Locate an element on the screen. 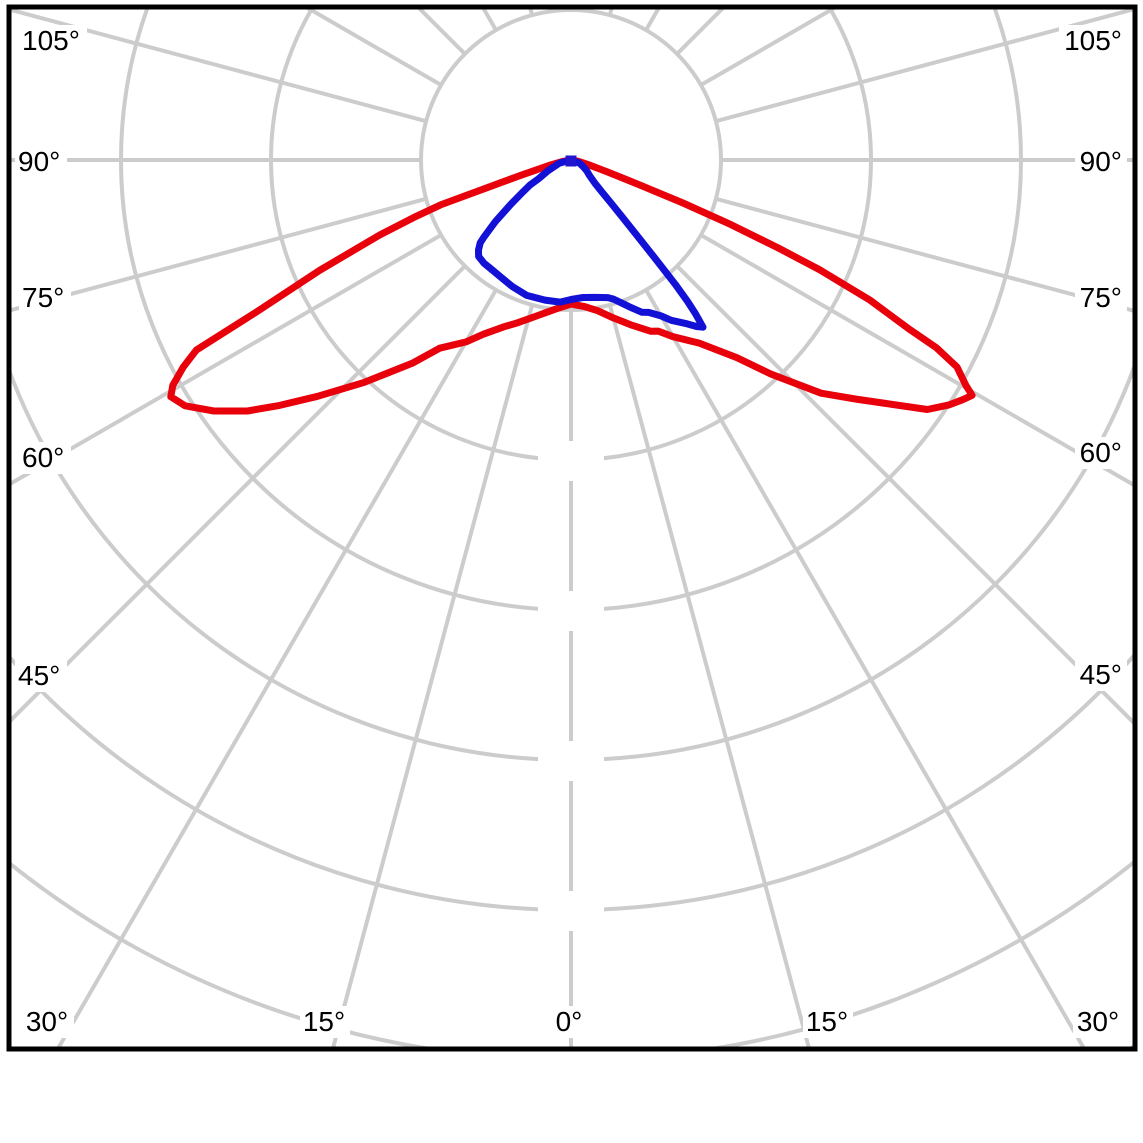  angle-label: 0° is located at coordinates (569, 1021).